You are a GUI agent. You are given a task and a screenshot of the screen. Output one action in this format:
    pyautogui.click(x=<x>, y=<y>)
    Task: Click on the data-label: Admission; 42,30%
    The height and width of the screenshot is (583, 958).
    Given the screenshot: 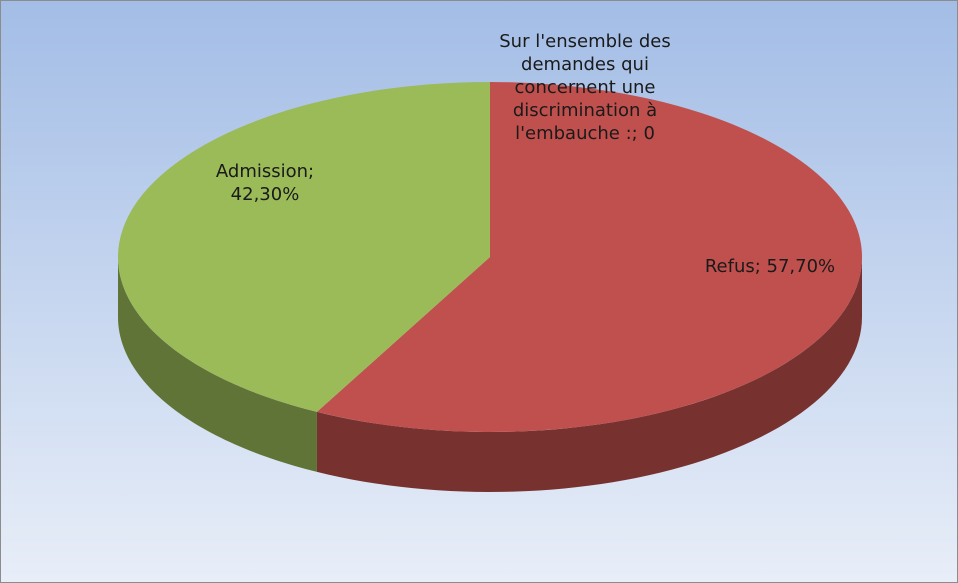 What is the action you would take?
    pyautogui.click(x=265, y=183)
    